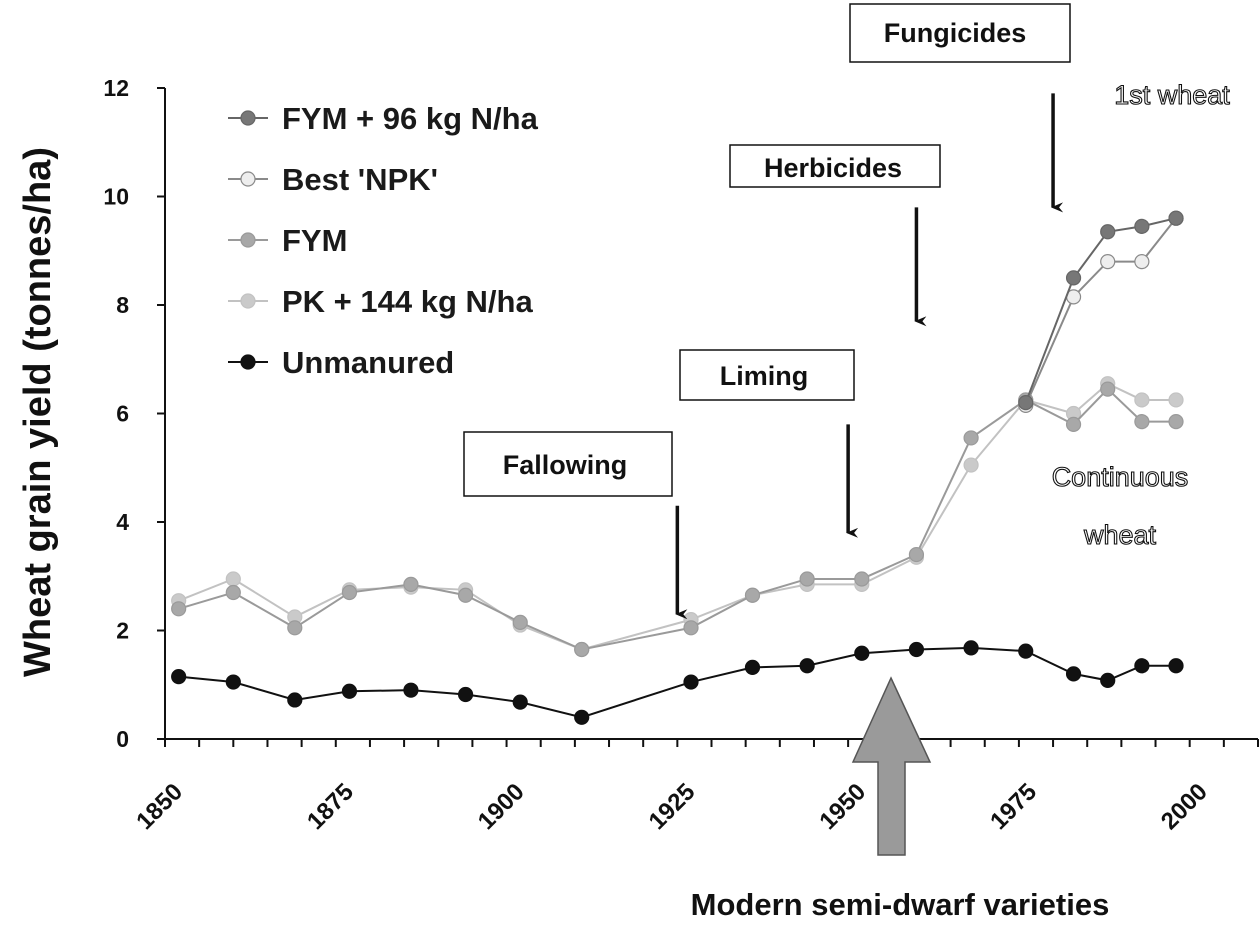  I want to click on y-tick-label: 8, so click(122, 305).